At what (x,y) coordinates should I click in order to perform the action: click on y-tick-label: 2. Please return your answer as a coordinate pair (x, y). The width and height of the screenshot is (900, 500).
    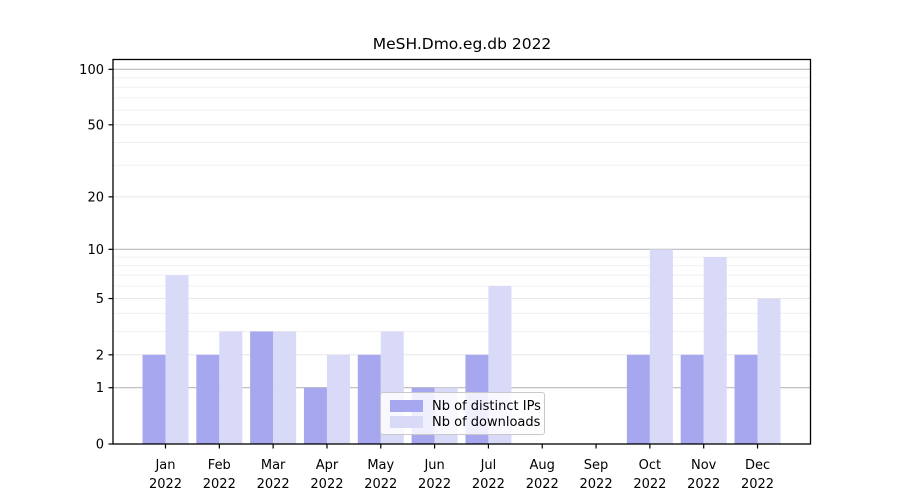
    Looking at the image, I should click on (100, 355).